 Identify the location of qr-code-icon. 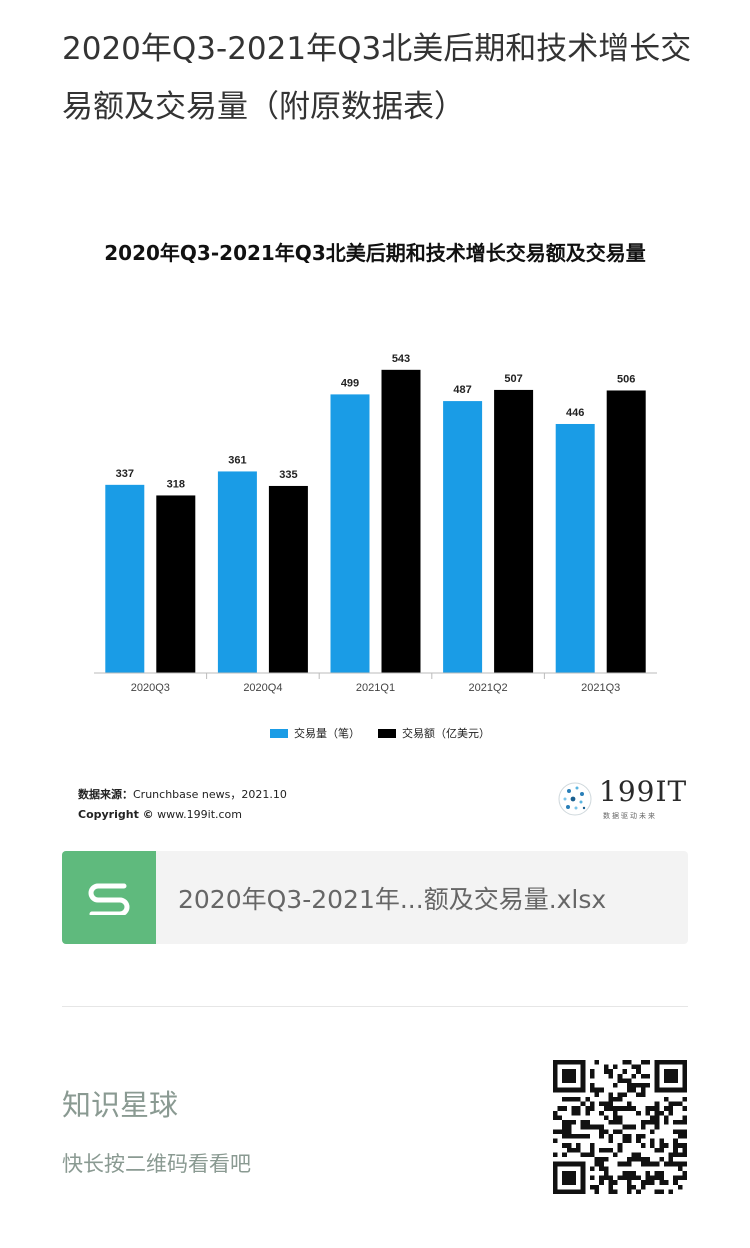
(620, 1127).